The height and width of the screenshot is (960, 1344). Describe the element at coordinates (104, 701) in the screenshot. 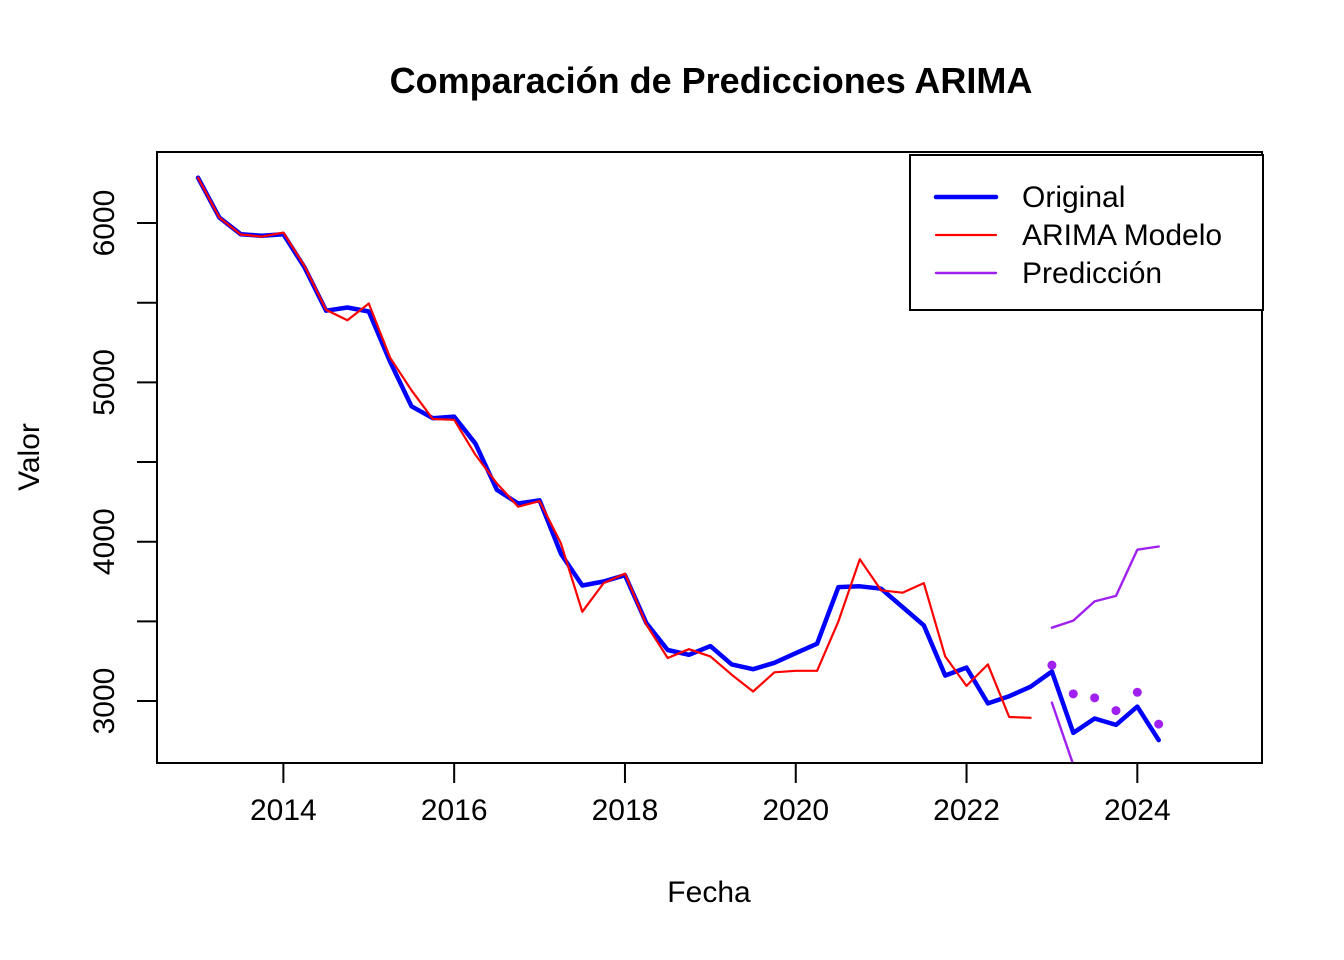

I see `y-axis-tick-label: 3000` at that location.